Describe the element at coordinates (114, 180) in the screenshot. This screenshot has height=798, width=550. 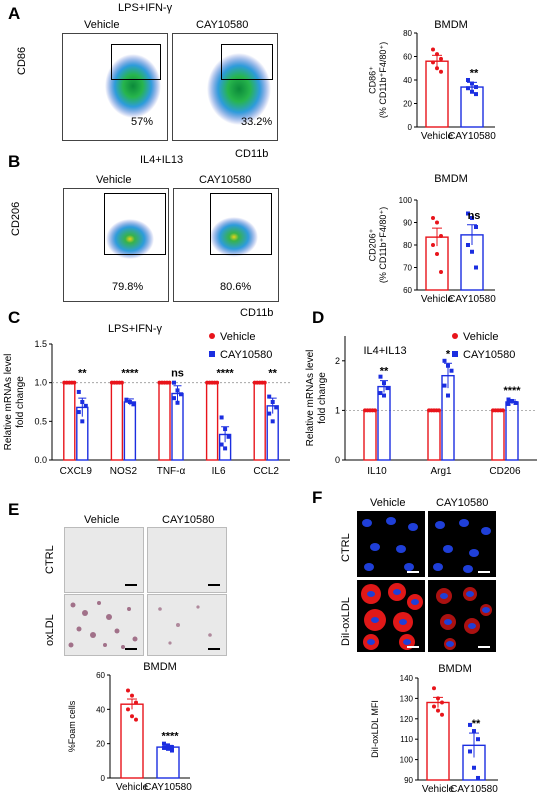
I see `panel-b-group-vehicle: Vehicle` at that location.